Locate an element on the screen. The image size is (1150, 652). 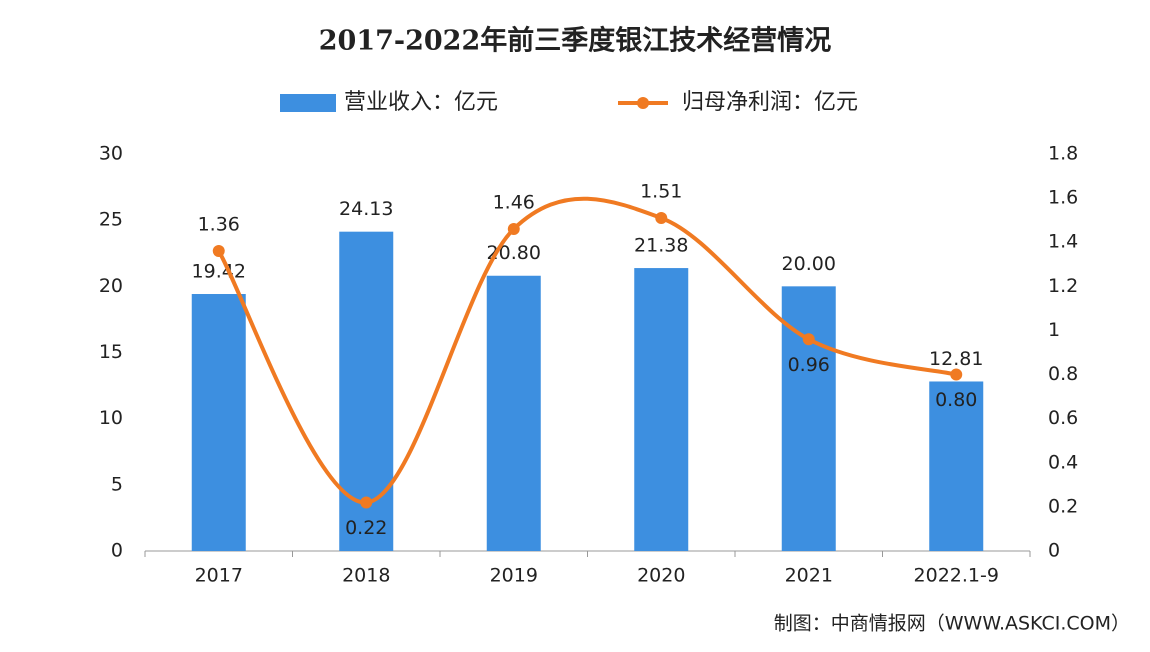
line-value-label: 1.51 is located at coordinates (661, 191).